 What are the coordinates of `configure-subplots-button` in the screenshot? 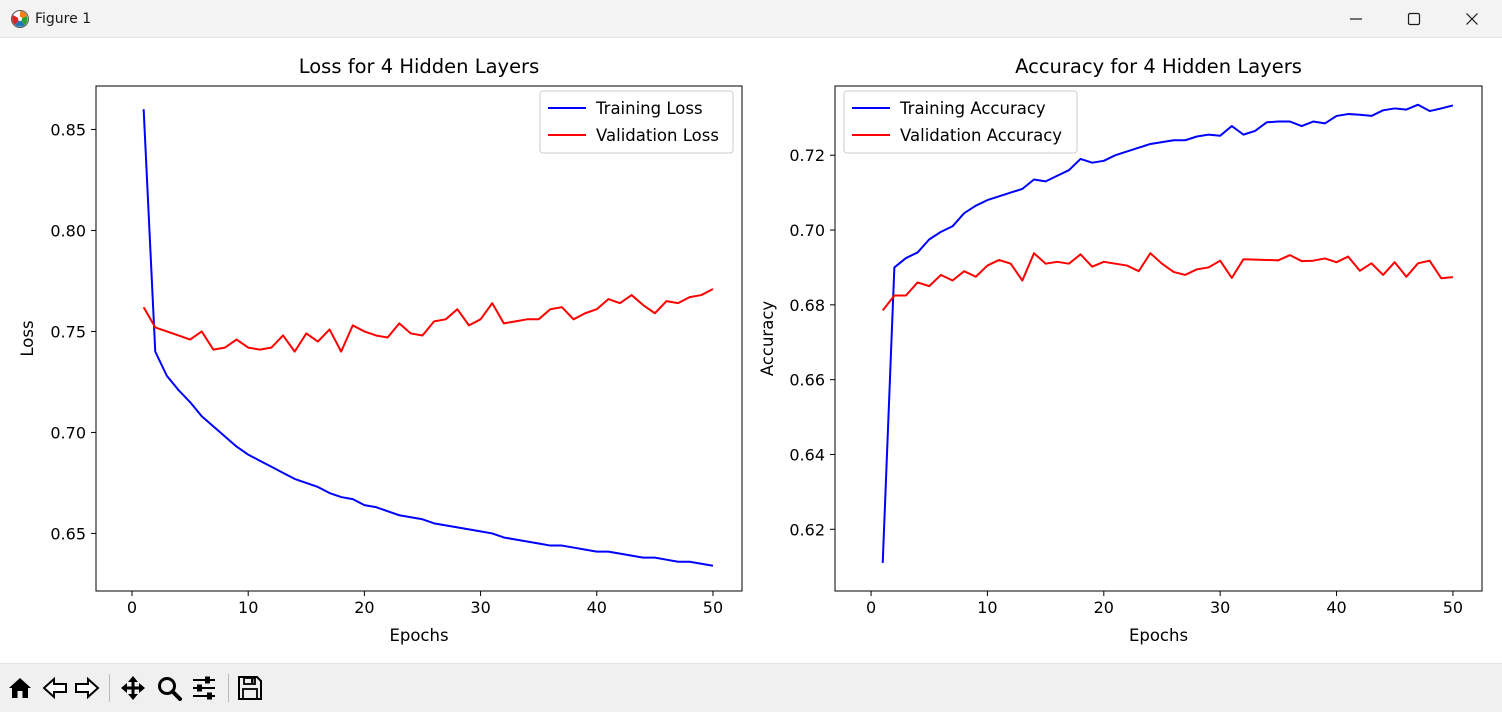 It's located at (204, 688).